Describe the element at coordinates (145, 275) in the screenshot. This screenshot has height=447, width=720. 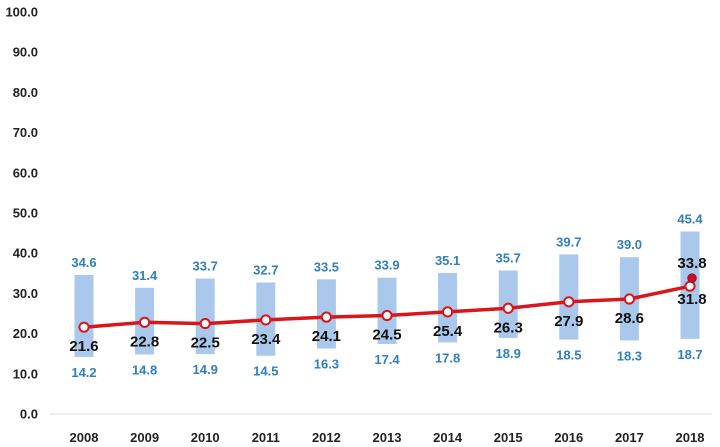
I see `range-high-label: 31.4` at that location.